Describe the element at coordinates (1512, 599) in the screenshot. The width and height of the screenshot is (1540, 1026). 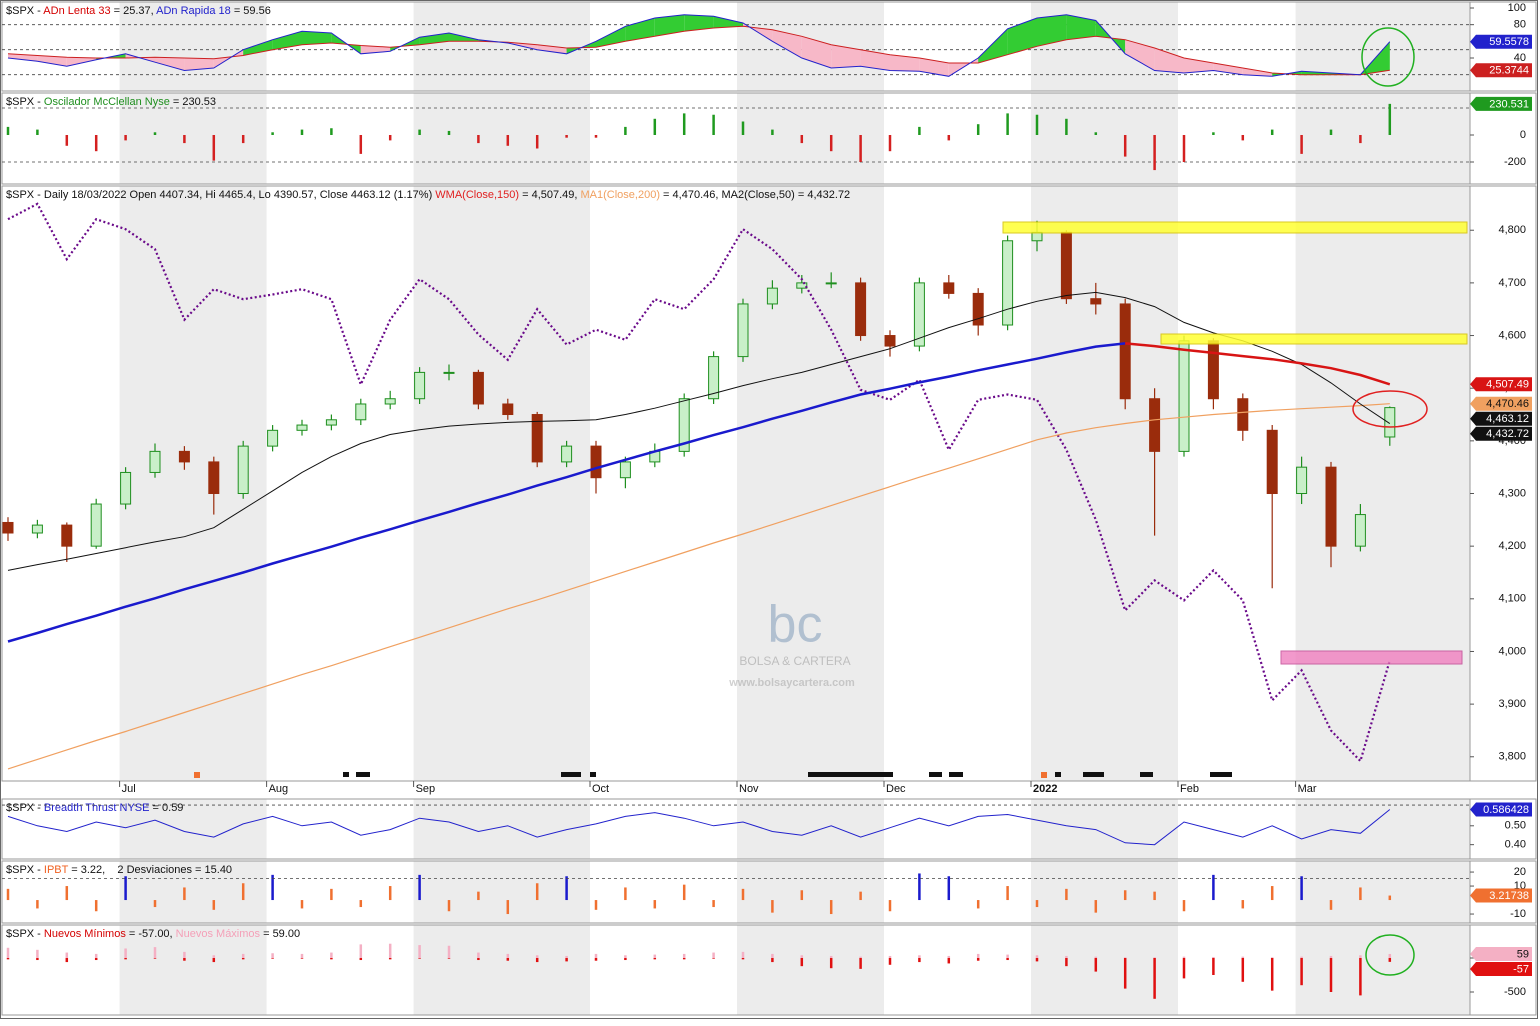
I see `y-tick-label: 4,100` at that location.